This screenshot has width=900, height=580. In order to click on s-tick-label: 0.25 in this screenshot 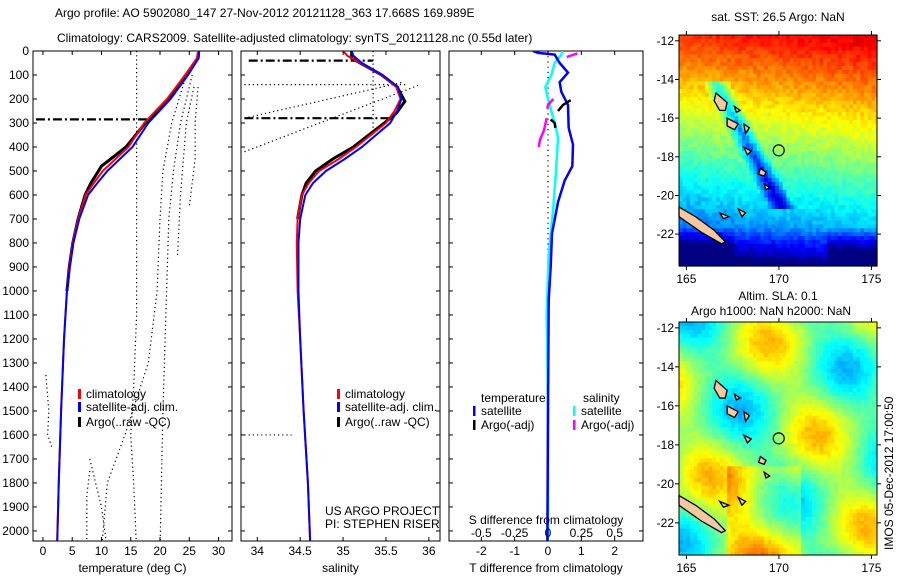, I will do `click(582, 533)`.